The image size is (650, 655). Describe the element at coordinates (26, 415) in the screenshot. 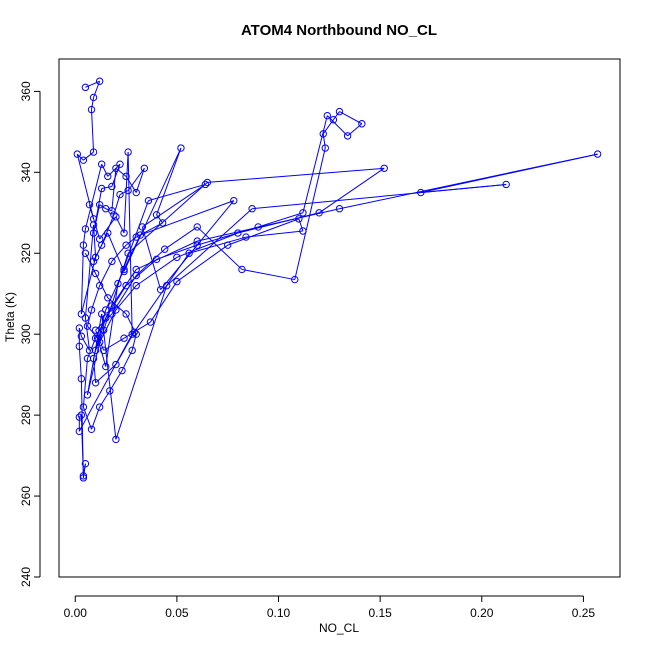

I see `y-tick-label: 280` at that location.